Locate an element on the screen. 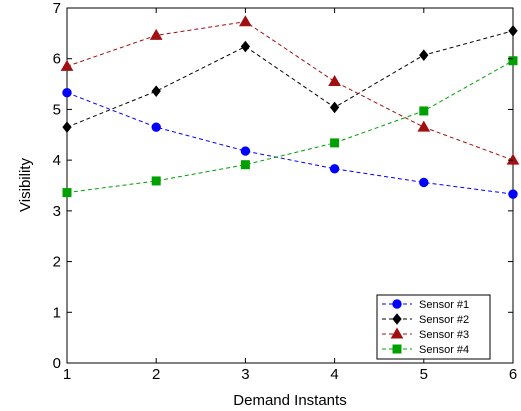 Image resolution: width=521 pixels, height=411 pixels. legend-item: Sensor #1 is located at coordinates (425, 305).